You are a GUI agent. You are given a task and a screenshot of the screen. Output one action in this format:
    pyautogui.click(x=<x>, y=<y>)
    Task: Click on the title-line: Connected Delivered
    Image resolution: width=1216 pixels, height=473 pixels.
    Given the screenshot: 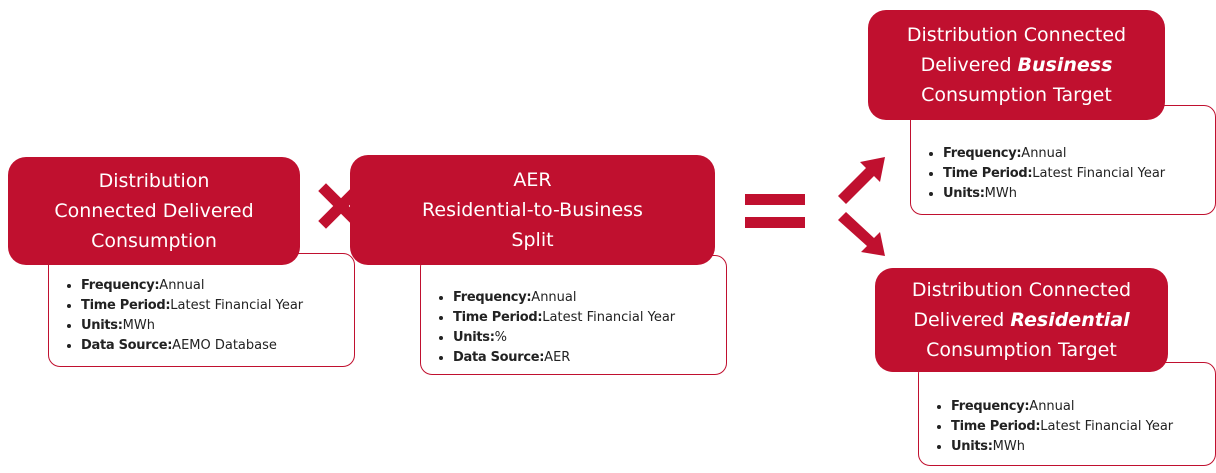 What is the action you would take?
    pyautogui.click(x=153, y=211)
    